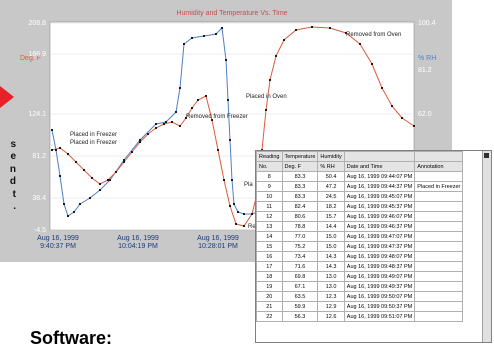 This screenshot has height=349, width=494. Describe the element at coordinates (37, 114) in the screenshot. I see `left-tick-label: 124.1` at that location.